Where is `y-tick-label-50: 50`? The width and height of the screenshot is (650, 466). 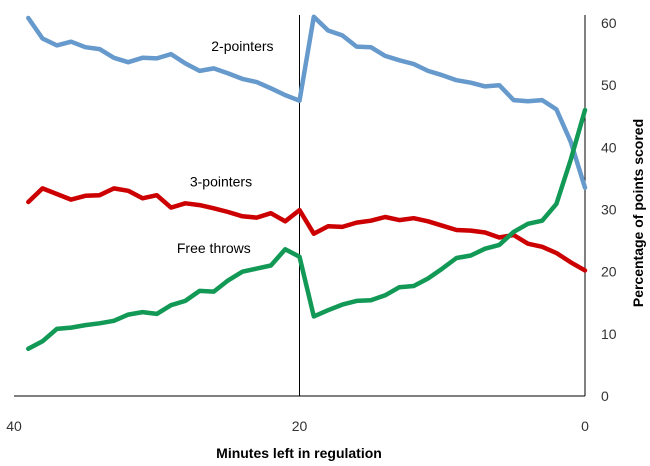 y-tick-label-50: 50 is located at coordinates (609, 85).